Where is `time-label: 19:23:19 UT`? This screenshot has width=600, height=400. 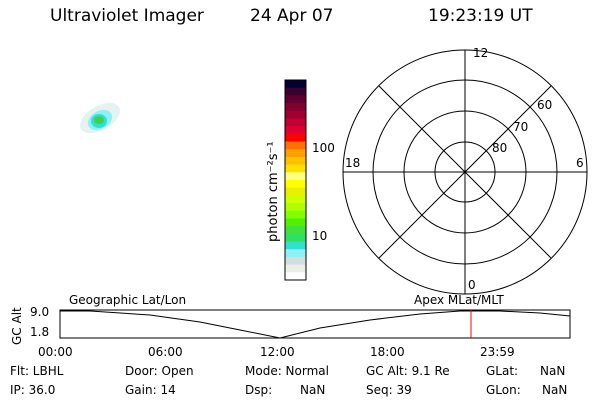 time-label: 19:23:19 UT is located at coordinates (480, 16).